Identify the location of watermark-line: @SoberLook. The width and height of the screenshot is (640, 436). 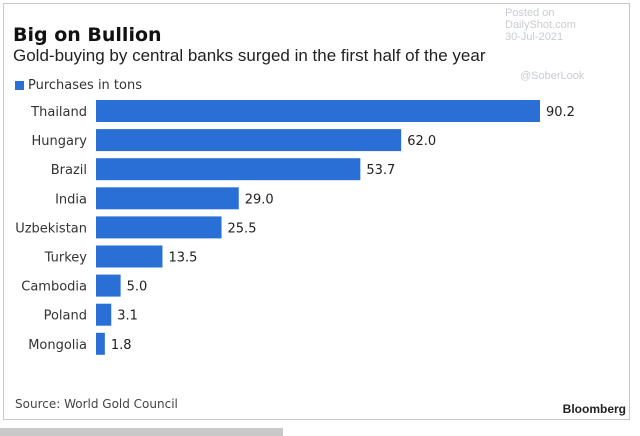
(552, 76).